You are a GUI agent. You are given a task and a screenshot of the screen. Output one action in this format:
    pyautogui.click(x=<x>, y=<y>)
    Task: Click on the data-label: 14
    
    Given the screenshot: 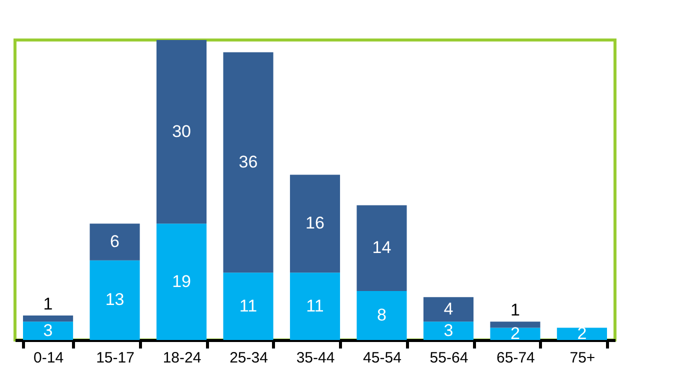 What is the action you would take?
    pyautogui.click(x=382, y=248)
    